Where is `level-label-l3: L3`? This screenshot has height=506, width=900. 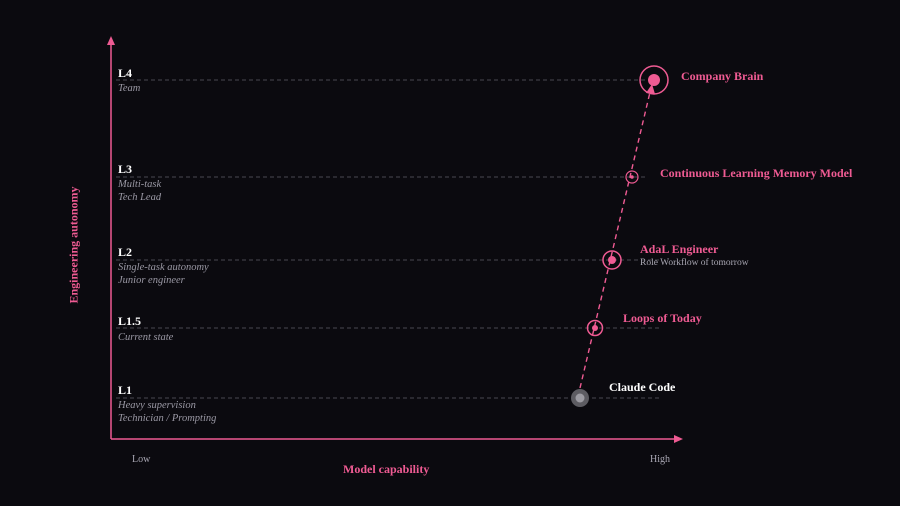
level-label-l3: L3 is located at coordinates (125, 169).